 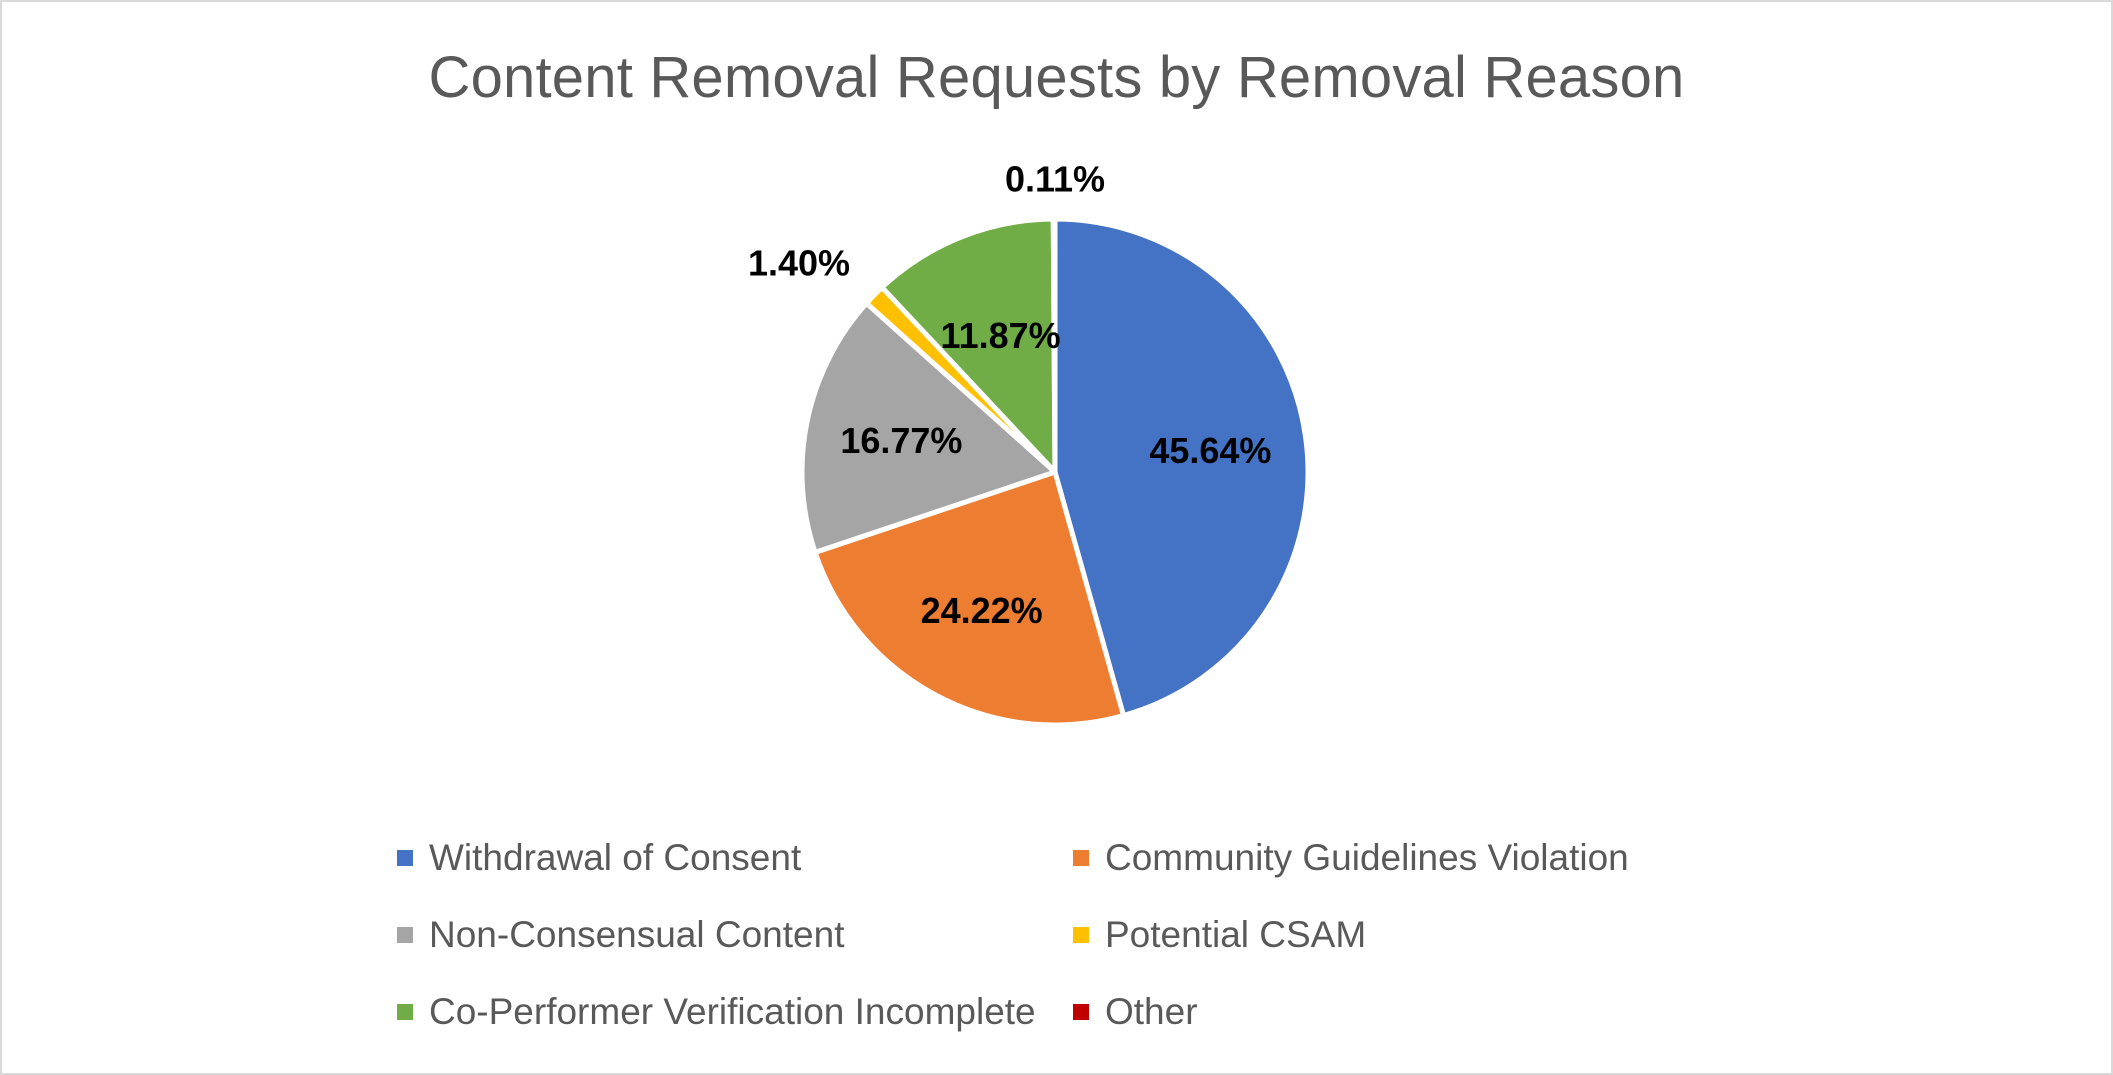 What do you see at coordinates (1210, 450) in the screenshot?
I see `data-label-withdrawal-of-consent: 45.64%` at bounding box center [1210, 450].